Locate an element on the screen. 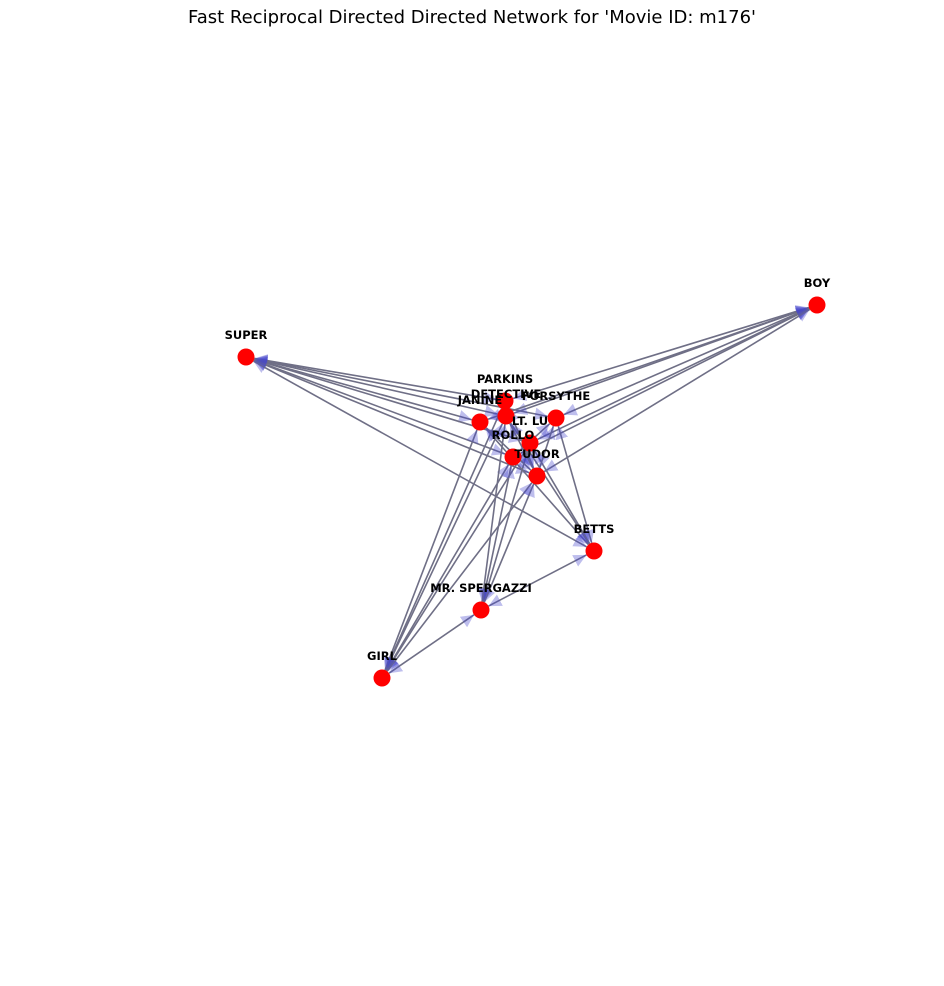 The height and width of the screenshot is (986, 944). node-label-janine: JANINE is located at coordinates (480, 400).